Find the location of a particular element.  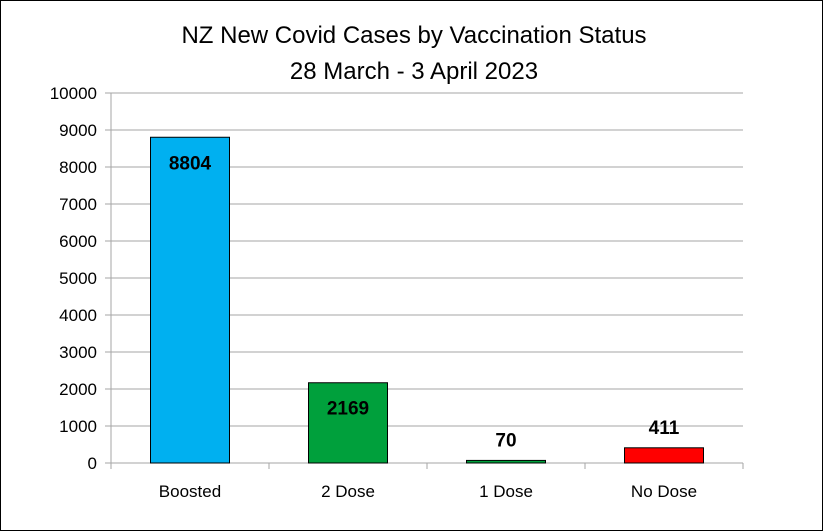

y-tick-label: 10000 is located at coordinates (73, 93).